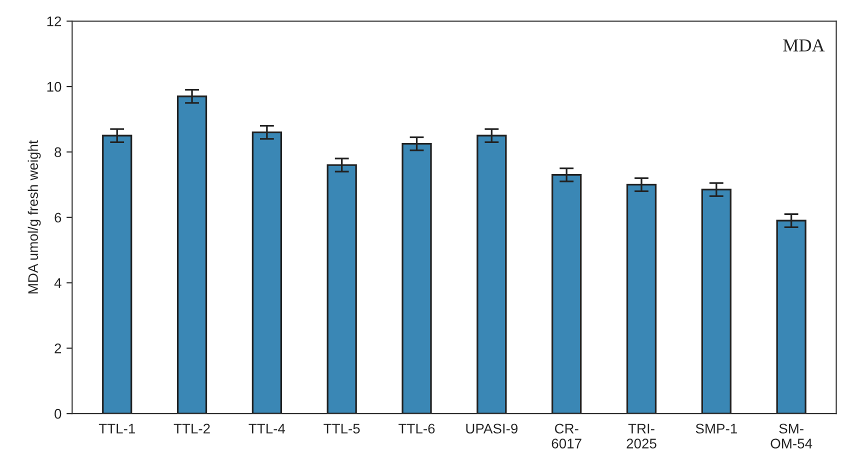 The height and width of the screenshot is (470, 849). Describe the element at coordinates (804, 45) in the screenshot. I see `text: MDA` at that location.